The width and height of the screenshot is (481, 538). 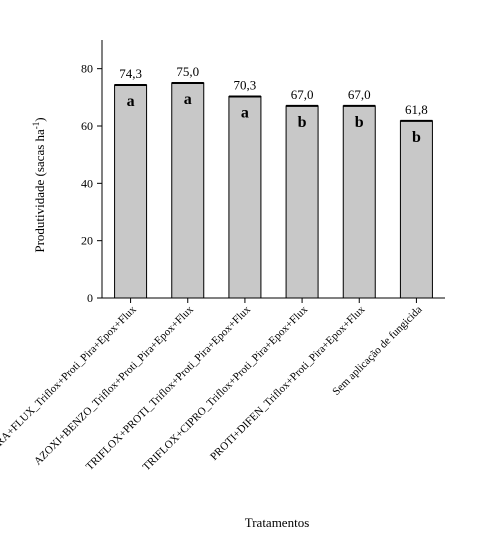 What do you see at coordinates (130, 73) in the screenshot?
I see `value-label: 74,3` at bounding box center [130, 73].